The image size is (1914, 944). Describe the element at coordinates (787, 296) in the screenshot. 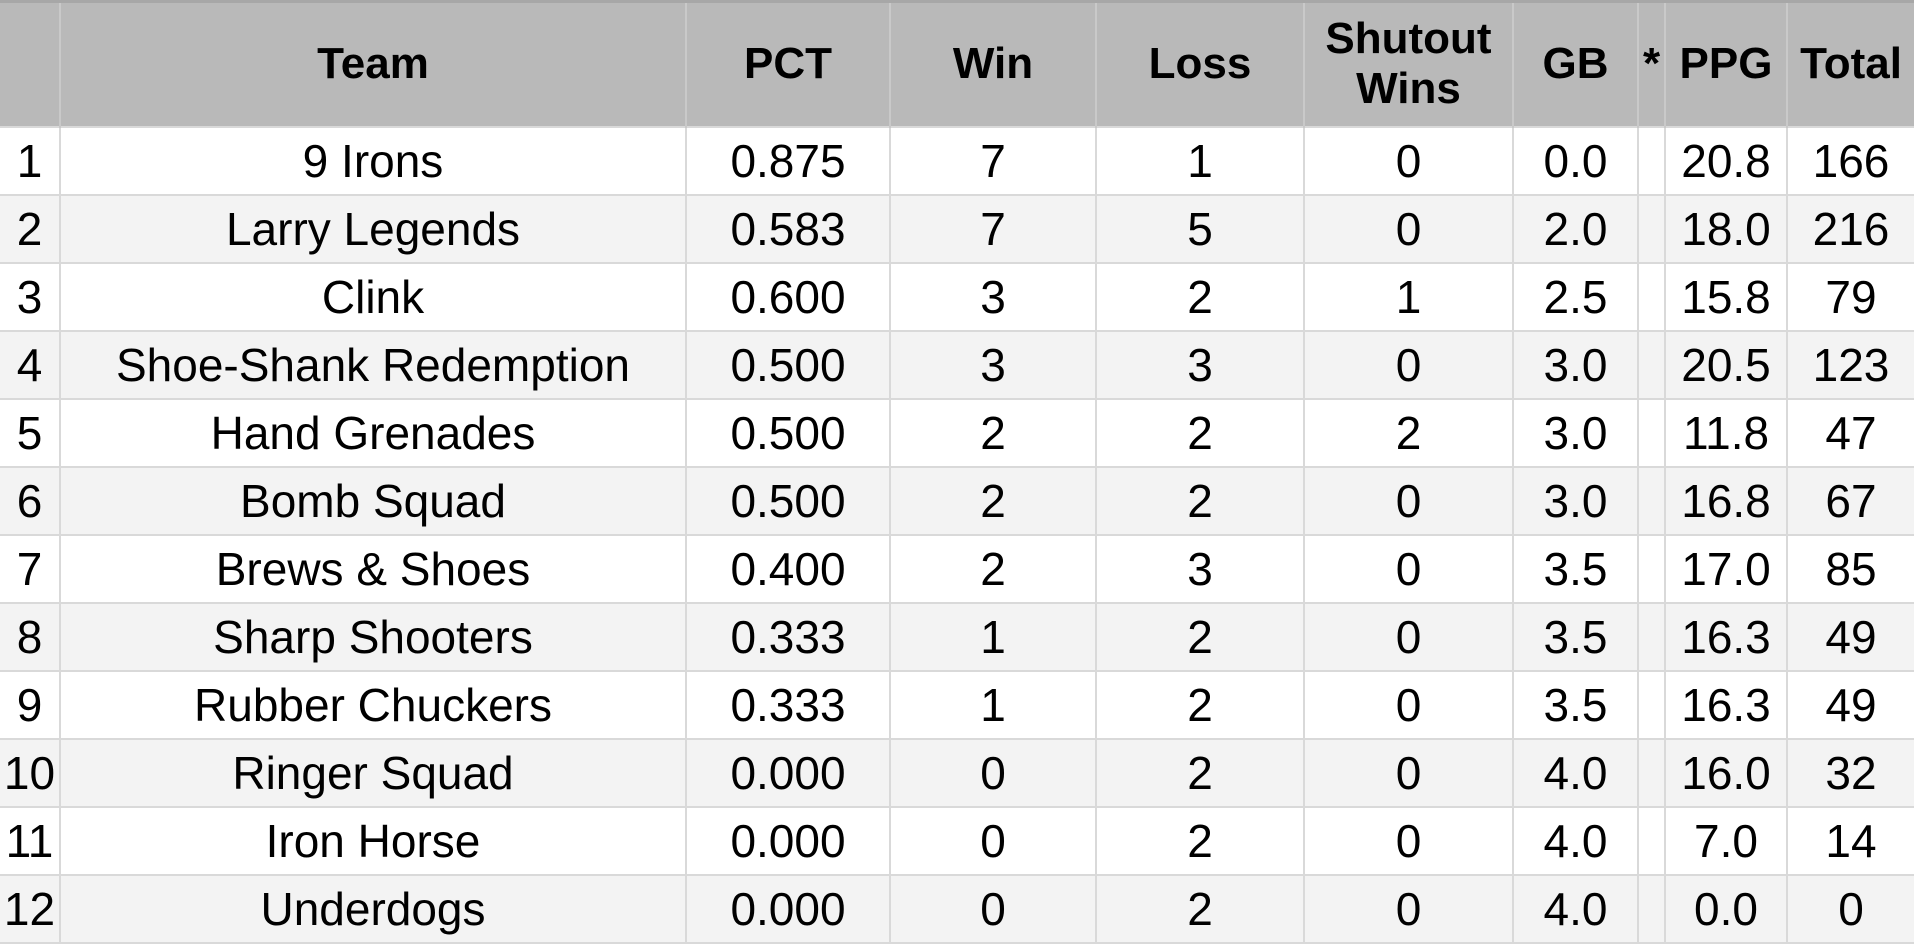

I see `cell-pct: 0.600` at that location.